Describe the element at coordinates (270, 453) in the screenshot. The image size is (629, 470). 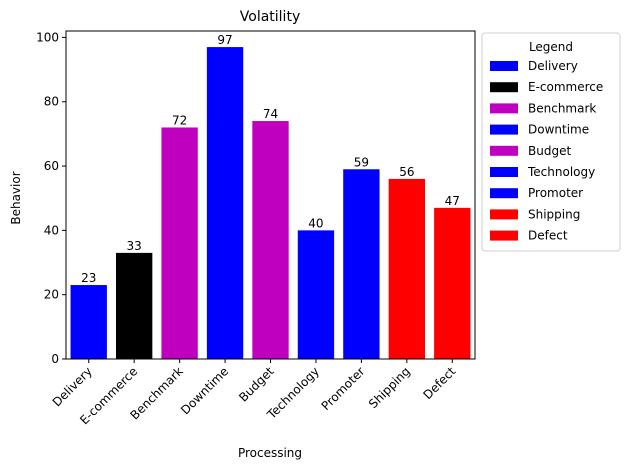
I see `x-axis-label: Processing` at that location.